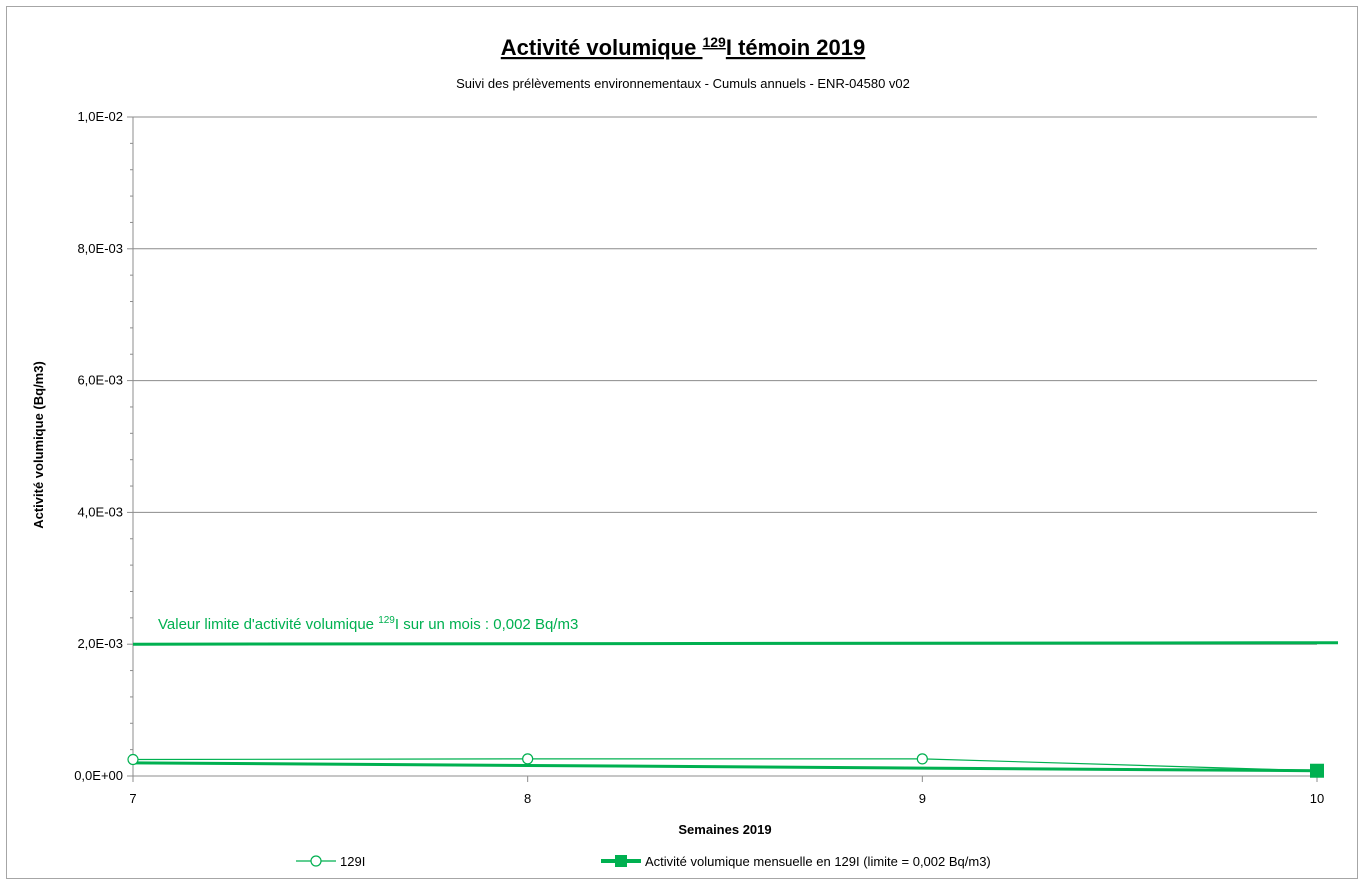  Describe the element at coordinates (100, 116) in the screenshot. I see `y-tick-label: 1,0E-02` at that location.